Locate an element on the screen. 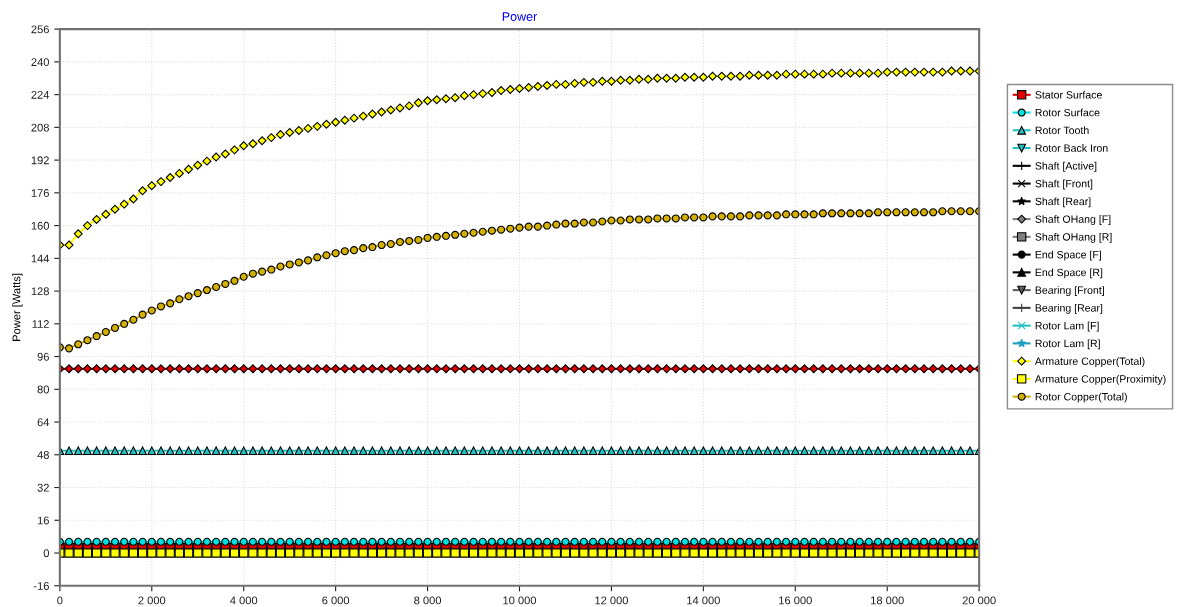  y-tick-label: 96 is located at coordinates (43, 356).